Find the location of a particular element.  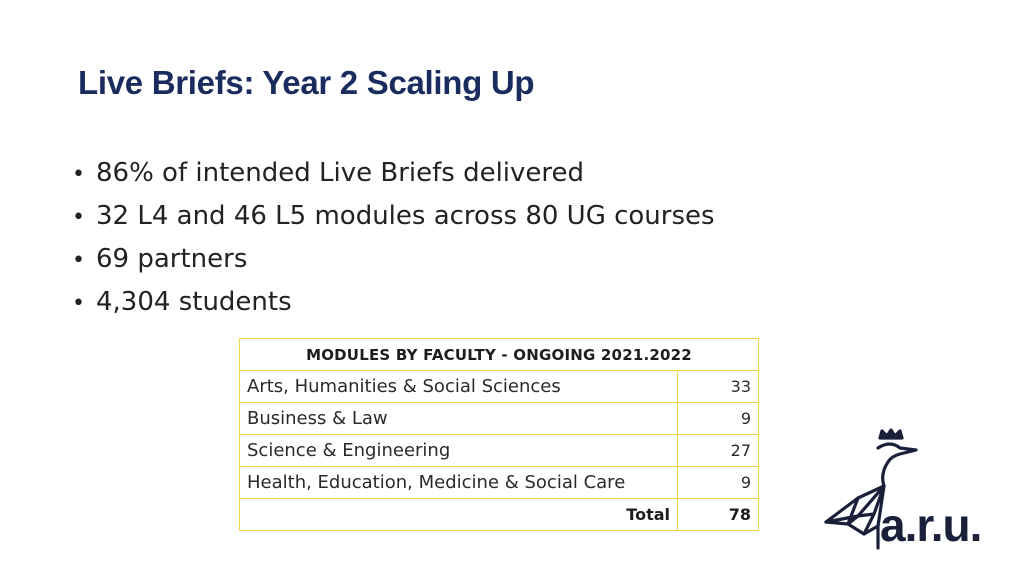

bullet-item: • 4,304 students is located at coordinates (393, 302).